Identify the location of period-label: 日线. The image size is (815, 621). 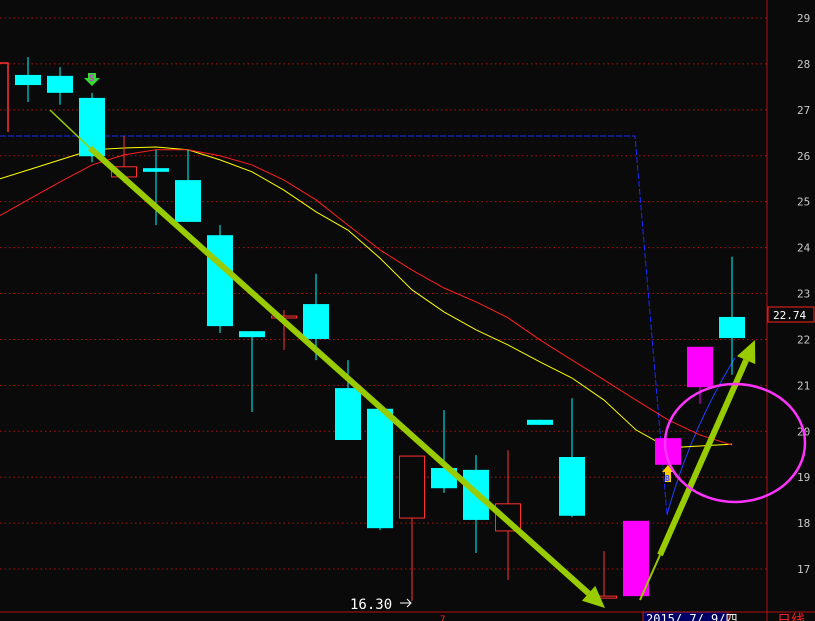
(791, 617).